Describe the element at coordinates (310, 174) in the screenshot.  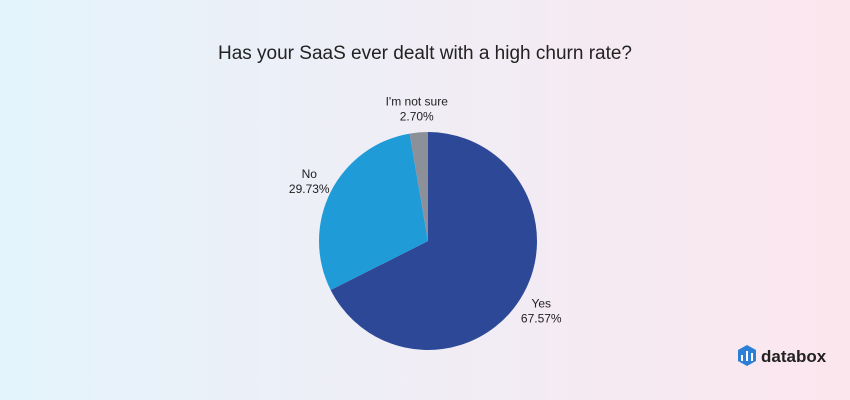
I see `slice-label: No` at that location.